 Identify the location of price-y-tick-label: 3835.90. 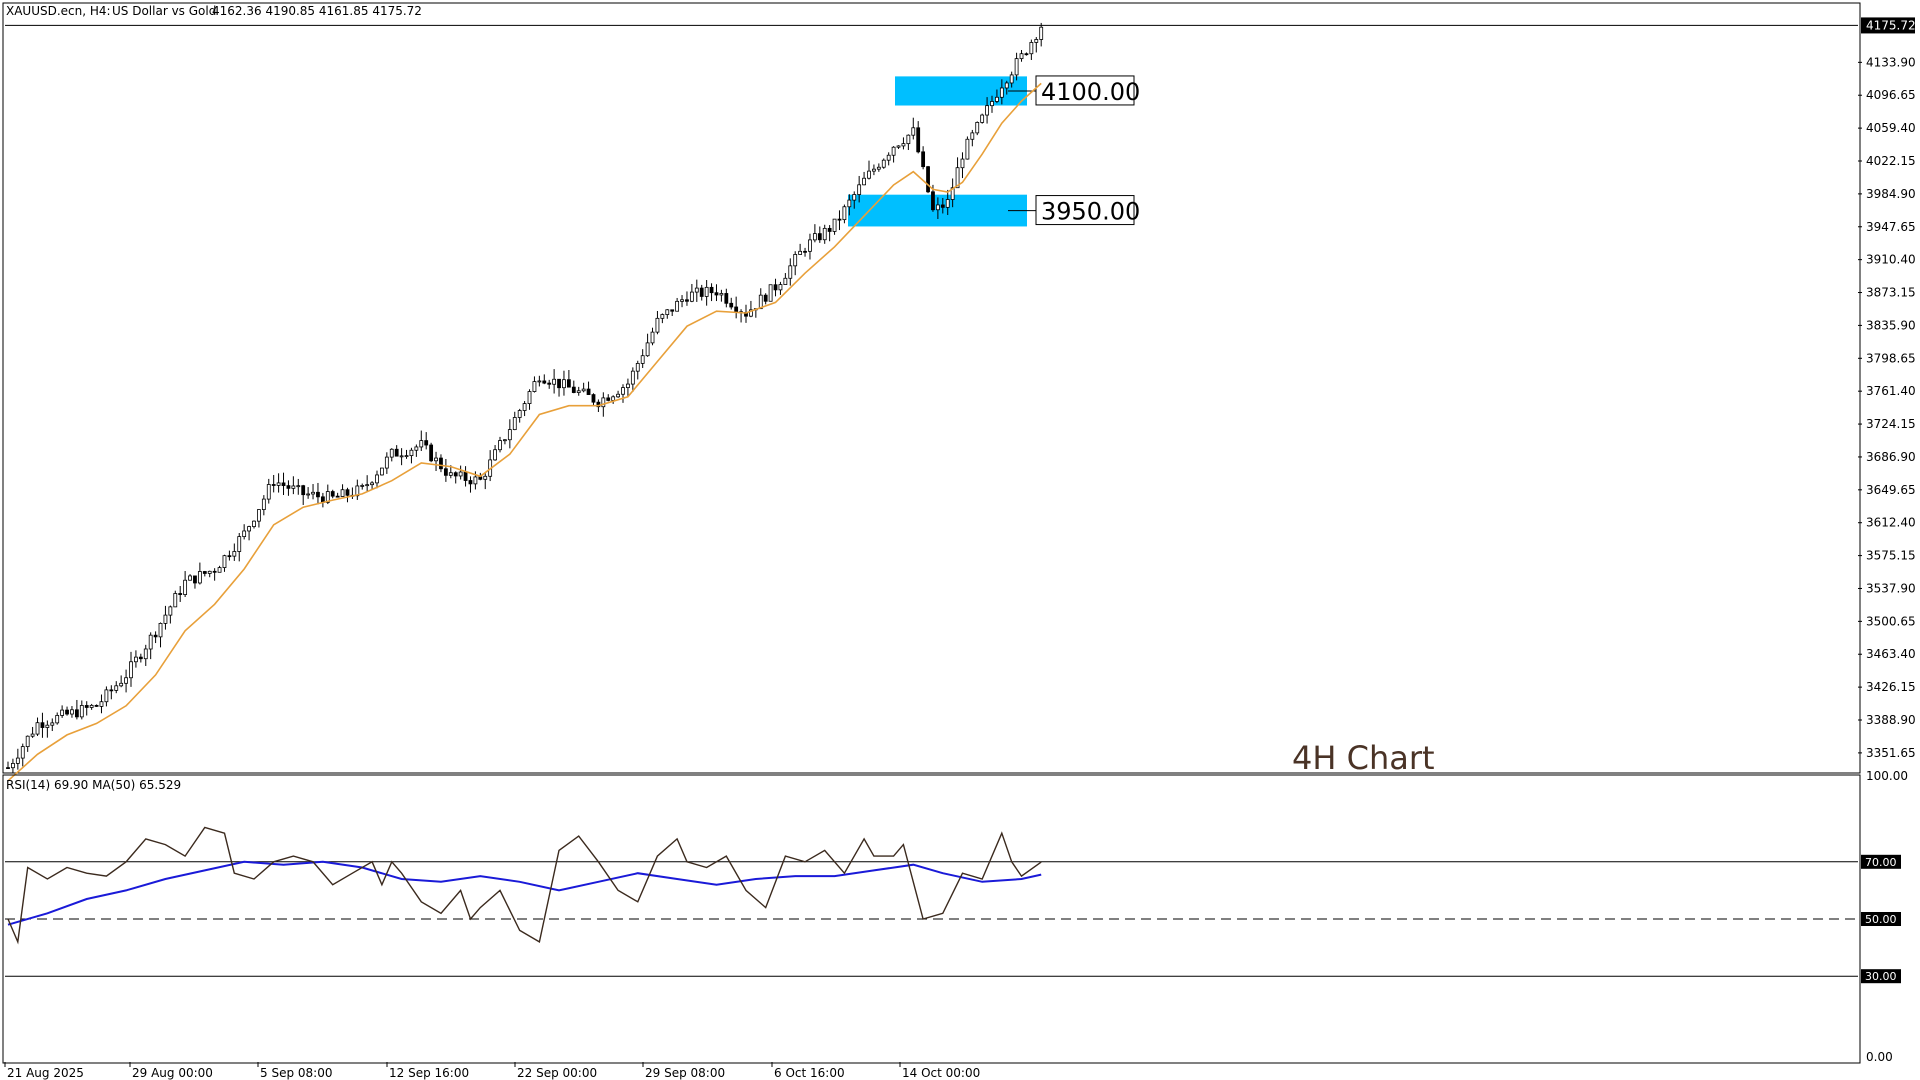
(1891, 325).